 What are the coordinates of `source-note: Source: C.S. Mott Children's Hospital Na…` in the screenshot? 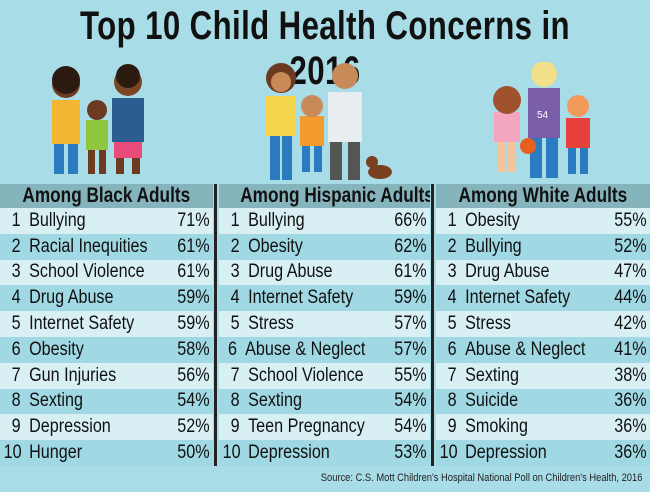 It's located at (481, 478).